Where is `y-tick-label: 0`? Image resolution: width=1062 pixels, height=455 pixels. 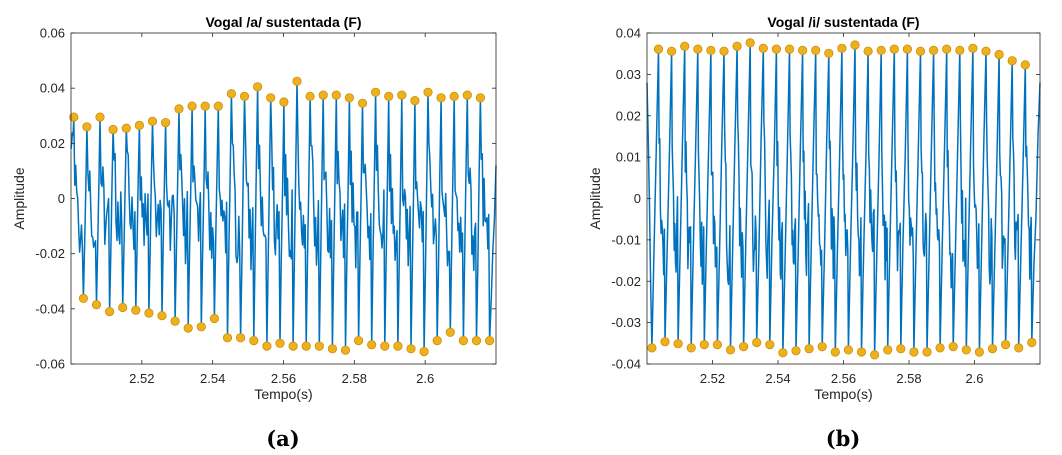
y-tick-label: 0 is located at coordinates (637, 198).